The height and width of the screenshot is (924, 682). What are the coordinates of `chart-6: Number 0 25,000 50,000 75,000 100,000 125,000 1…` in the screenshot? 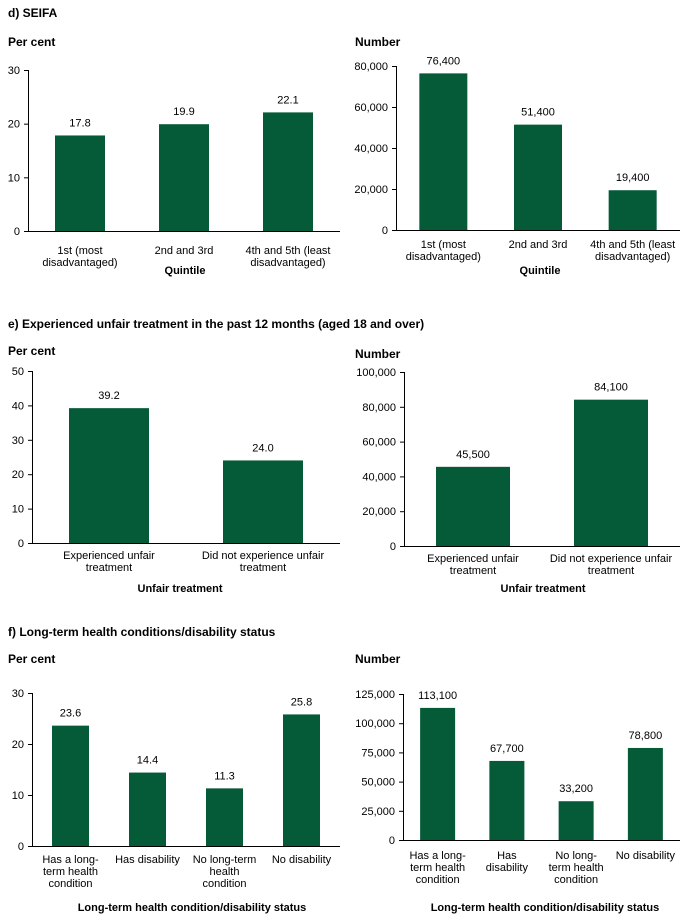 It's located at (517, 783).